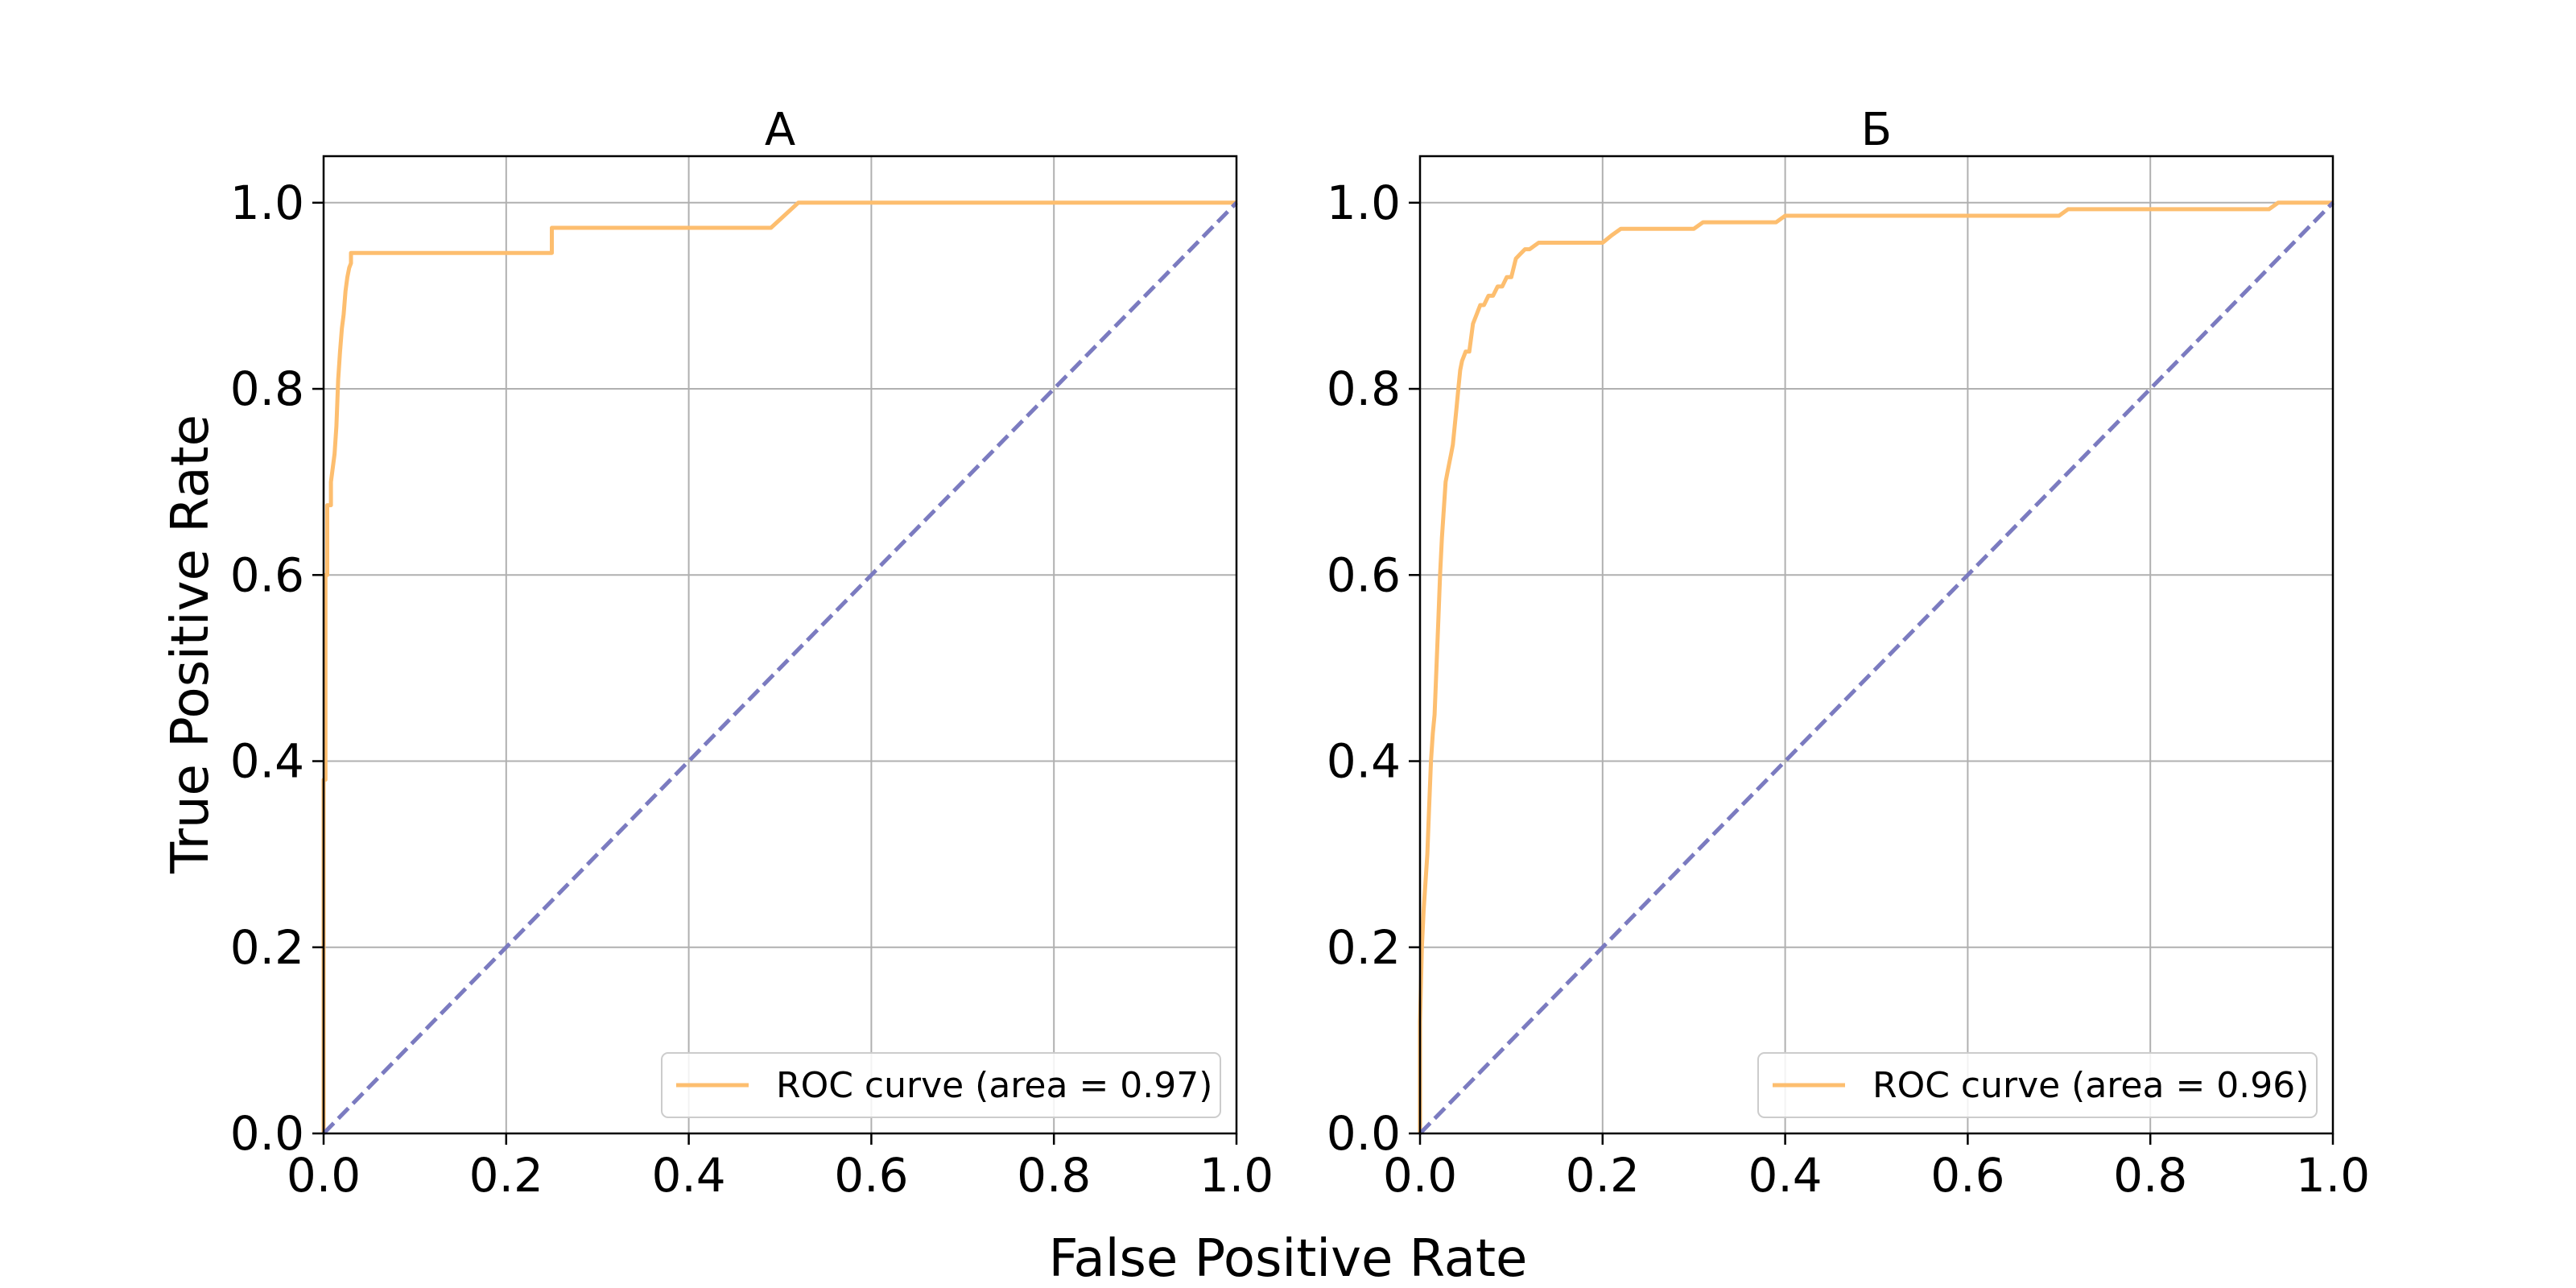 Image resolution: width=2576 pixels, height=1288 pixels. Describe the element at coordinates (994, 1085) in the screenshot. I see `legend-label: ROC curve (area = 0.97)` at that location.